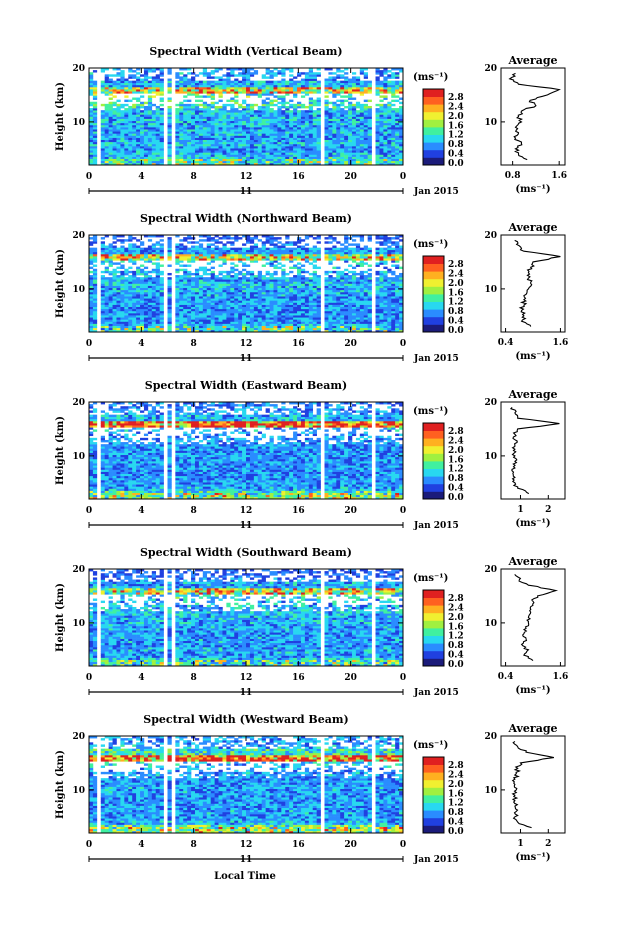 The height and width of the screenshot is (929, 622). I want to click on y-axis-label: Height (km), so click(60, 116).